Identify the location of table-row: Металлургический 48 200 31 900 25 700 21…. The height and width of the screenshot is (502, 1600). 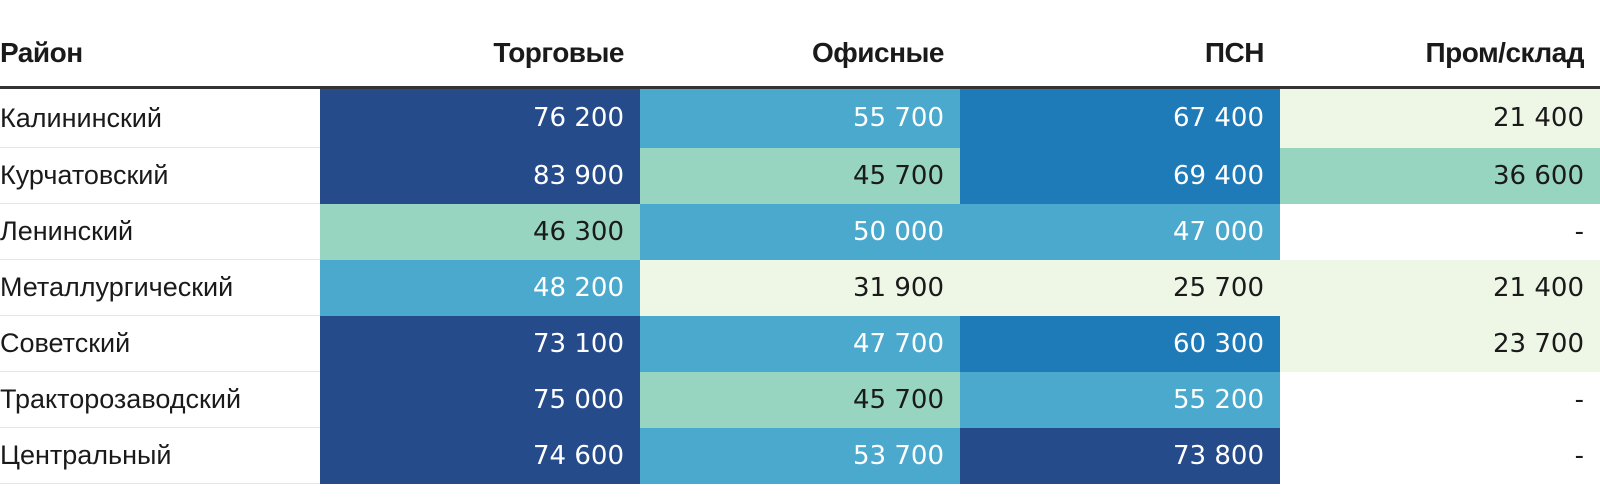
(800, 287).